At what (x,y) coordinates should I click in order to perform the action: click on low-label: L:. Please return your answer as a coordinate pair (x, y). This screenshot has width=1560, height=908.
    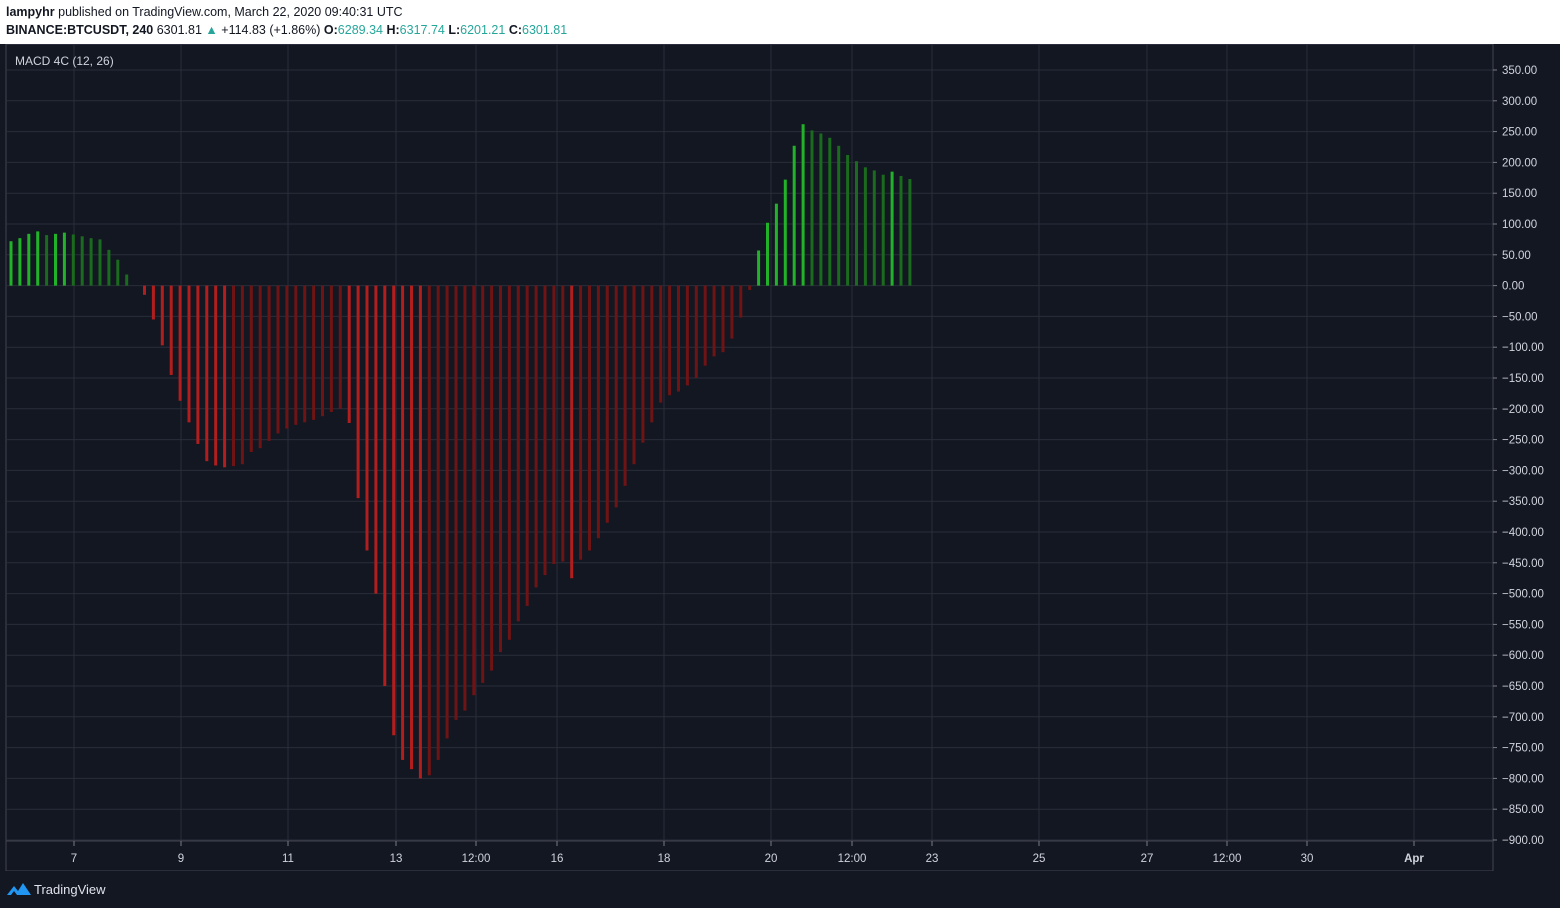
    Looking at the image, I should click on (454, 30).